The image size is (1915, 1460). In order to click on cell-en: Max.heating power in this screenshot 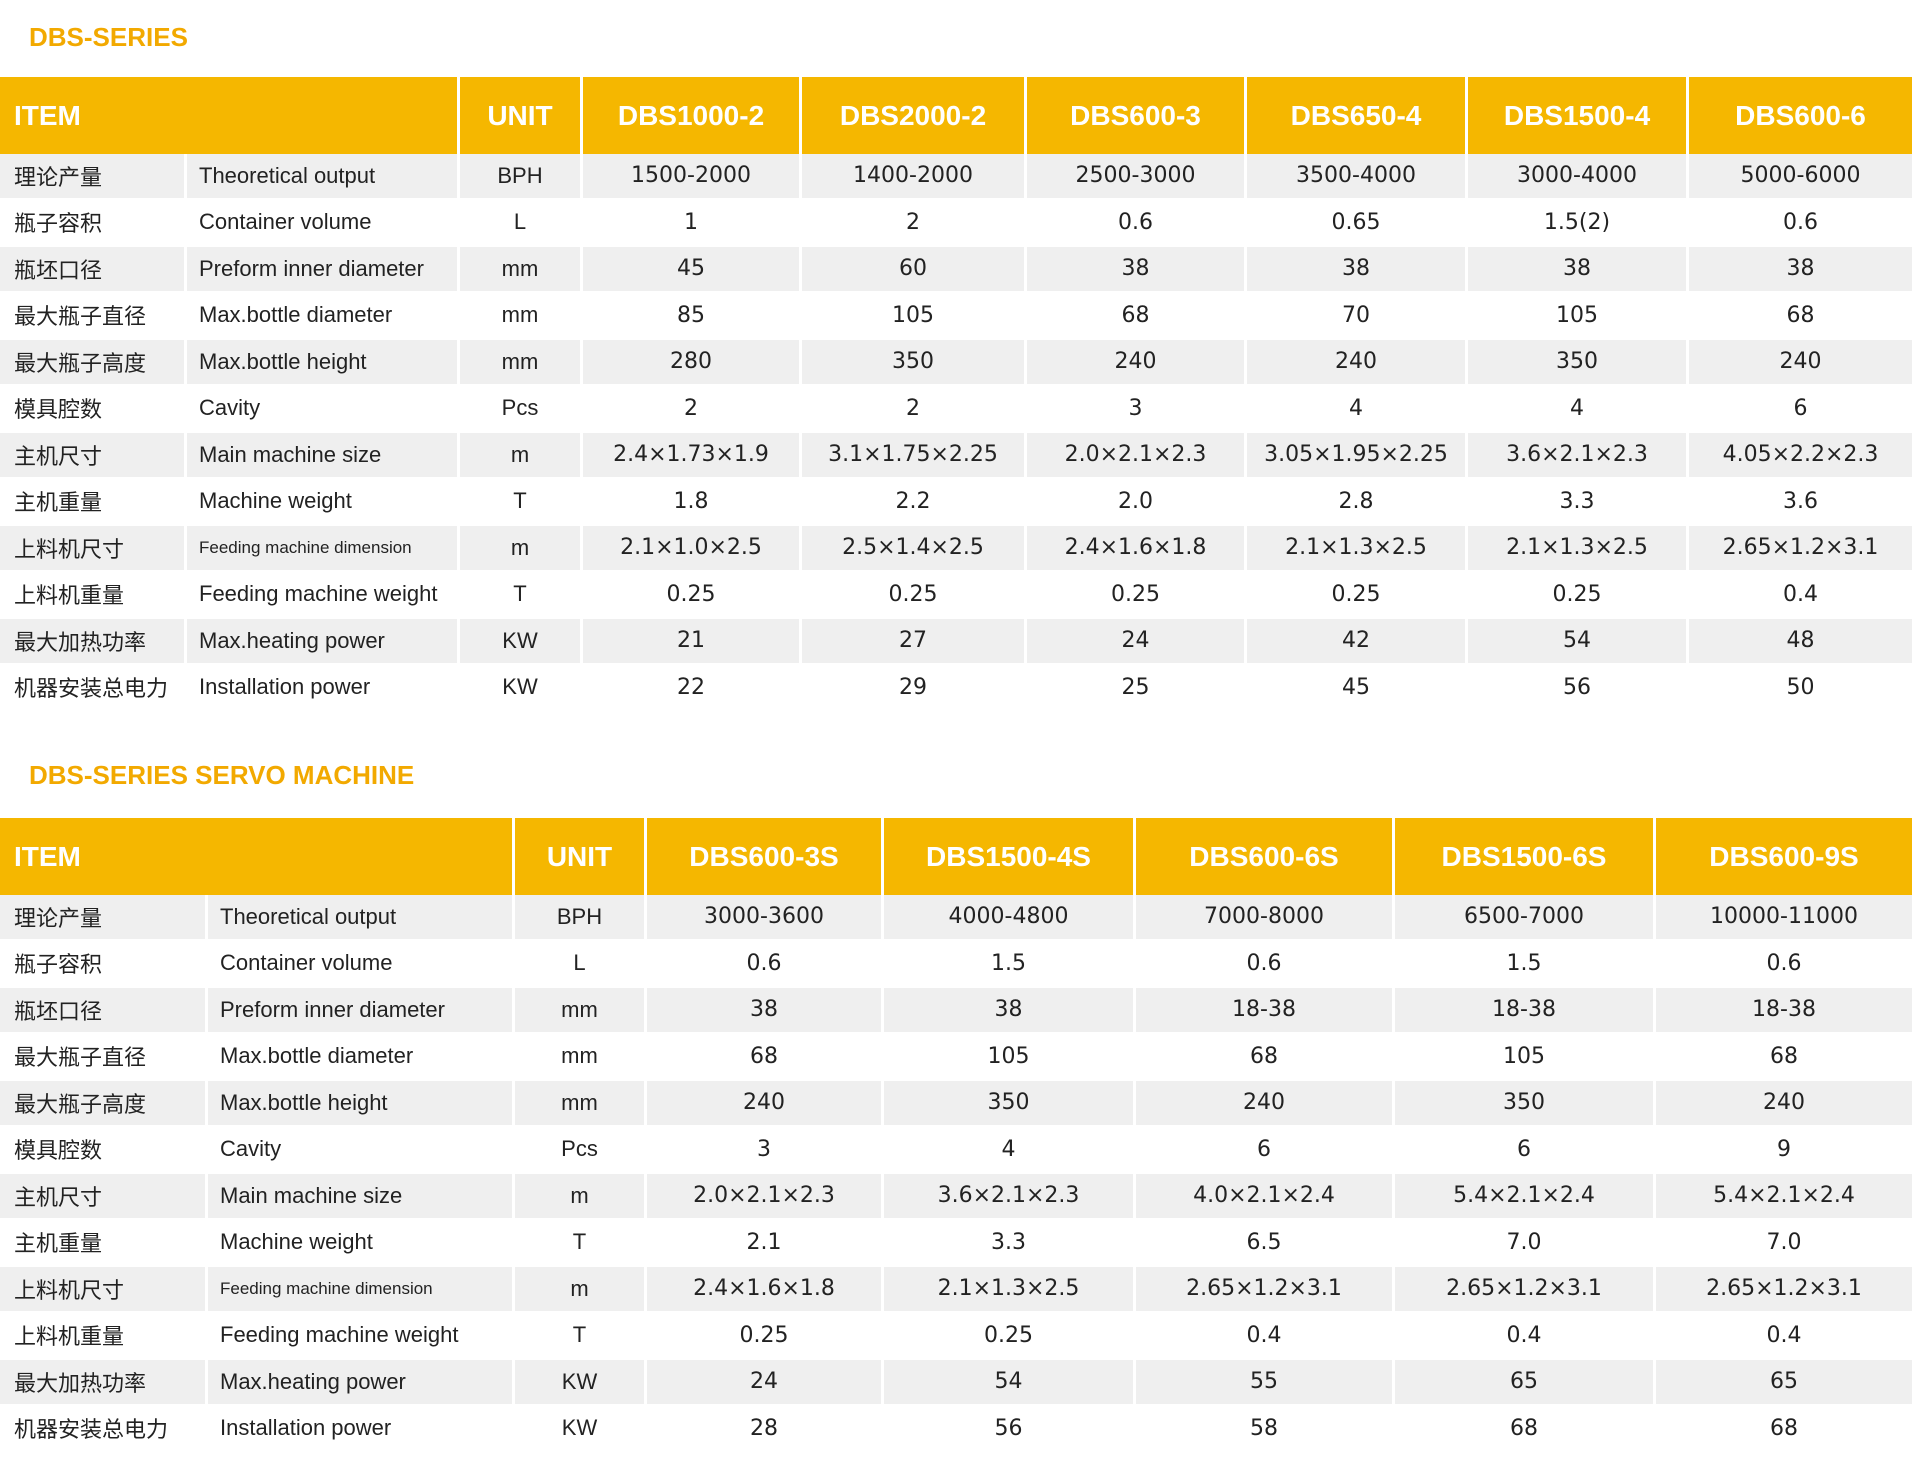, I will do `click(322, 641)`.